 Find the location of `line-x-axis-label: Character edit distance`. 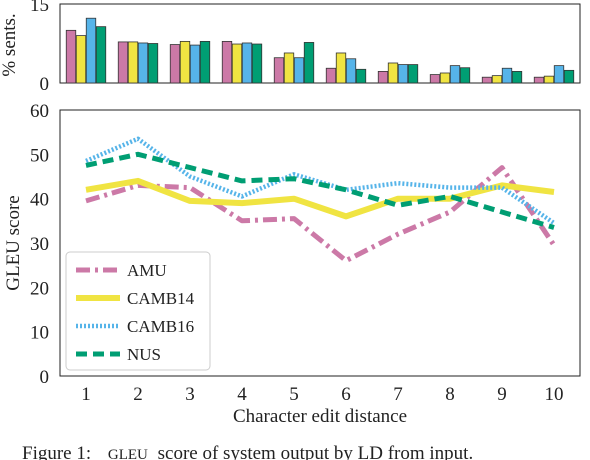

line-x-axis-label: Character edit distance is located at coordinates (320, 416).